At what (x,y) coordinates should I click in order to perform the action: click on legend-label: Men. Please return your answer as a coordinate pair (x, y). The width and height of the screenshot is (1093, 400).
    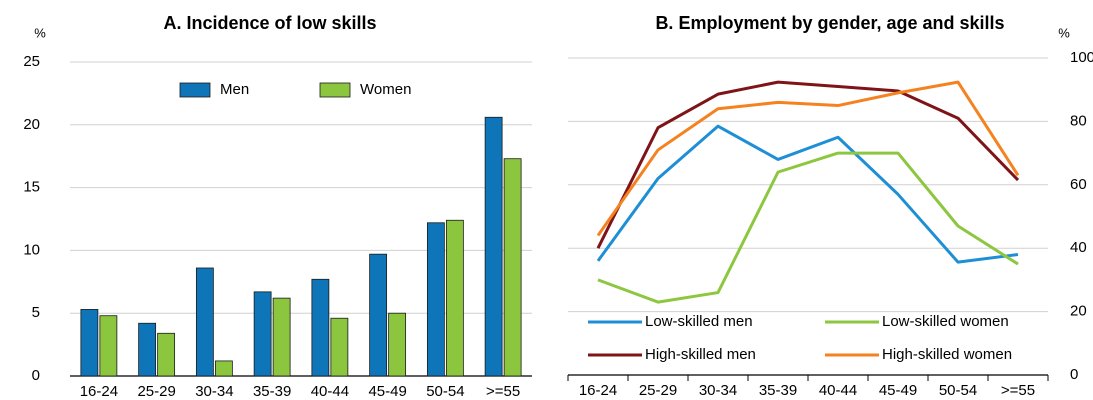
    Looking at the image, I should click on (234, 89).